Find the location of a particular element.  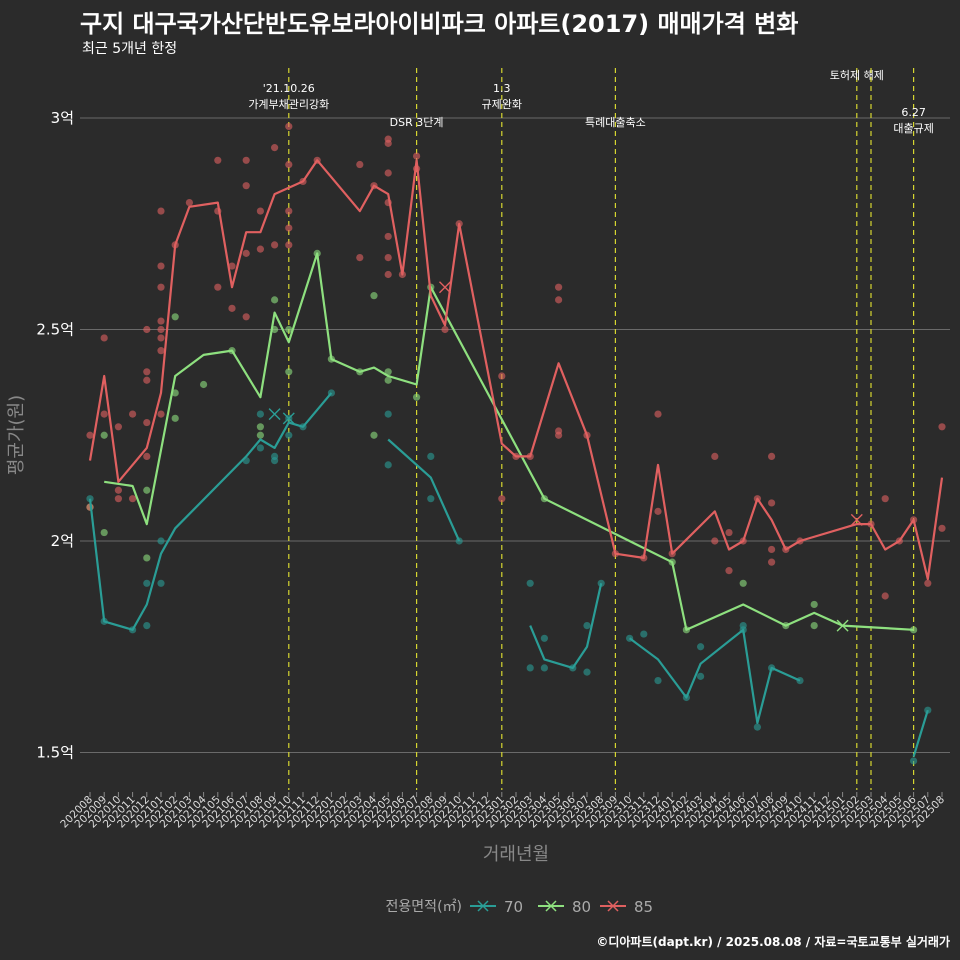

legend-label: 80 is located at coordinates (581, 907).